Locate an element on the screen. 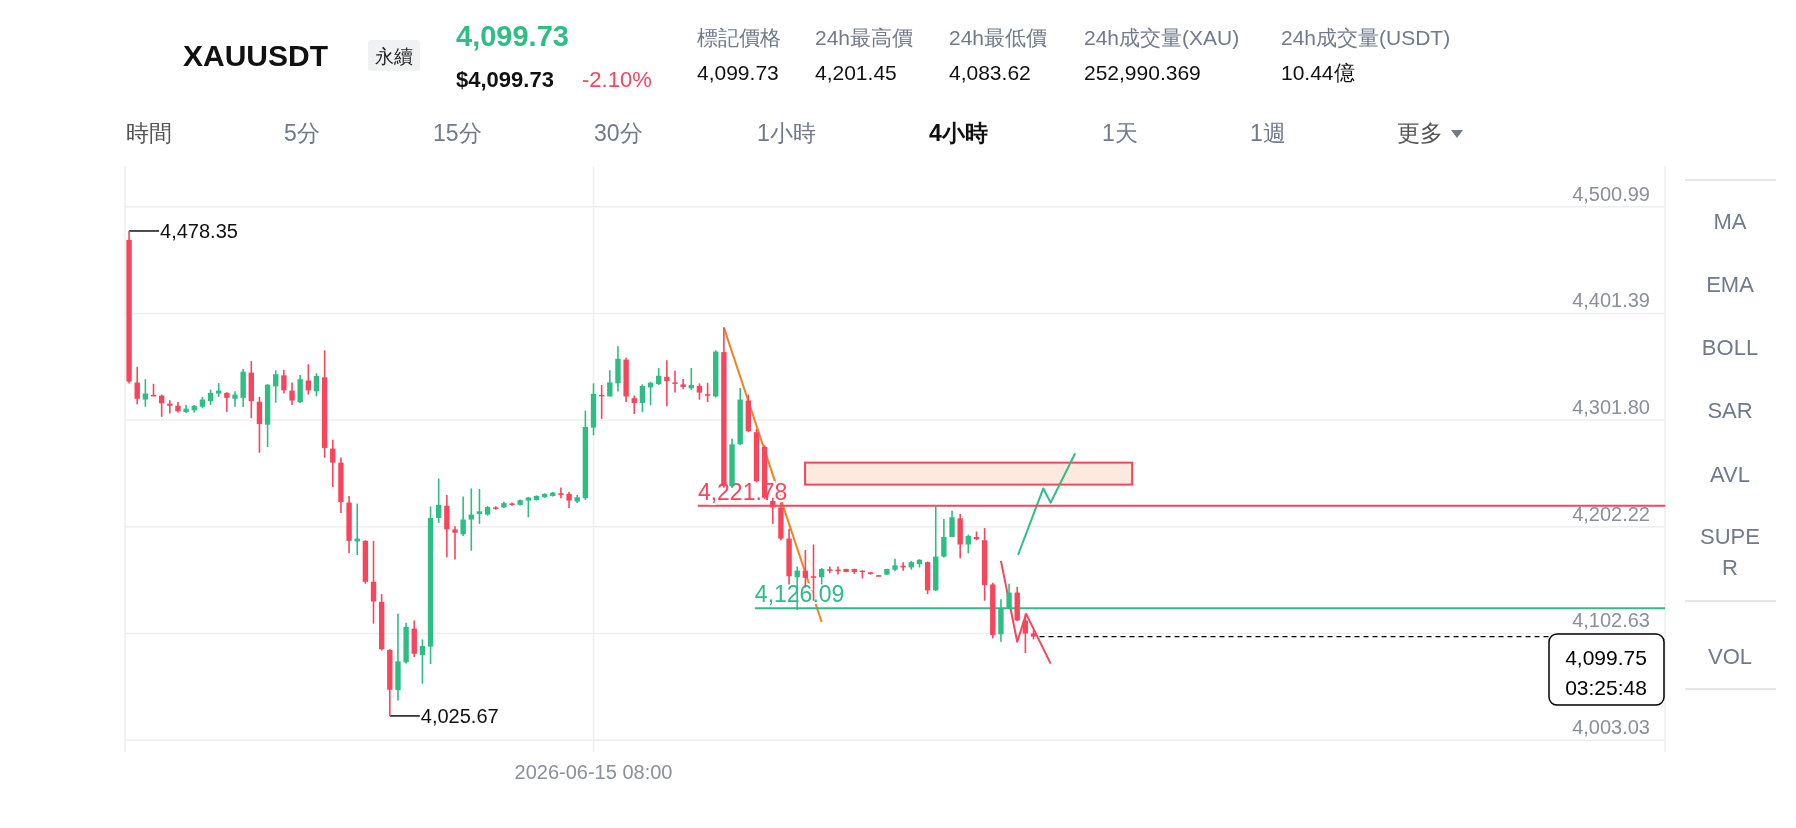 The width and height of the screenshot is (1796, 828). y-tick-label: 4,500.99 is located at coordinates (1611, 193).